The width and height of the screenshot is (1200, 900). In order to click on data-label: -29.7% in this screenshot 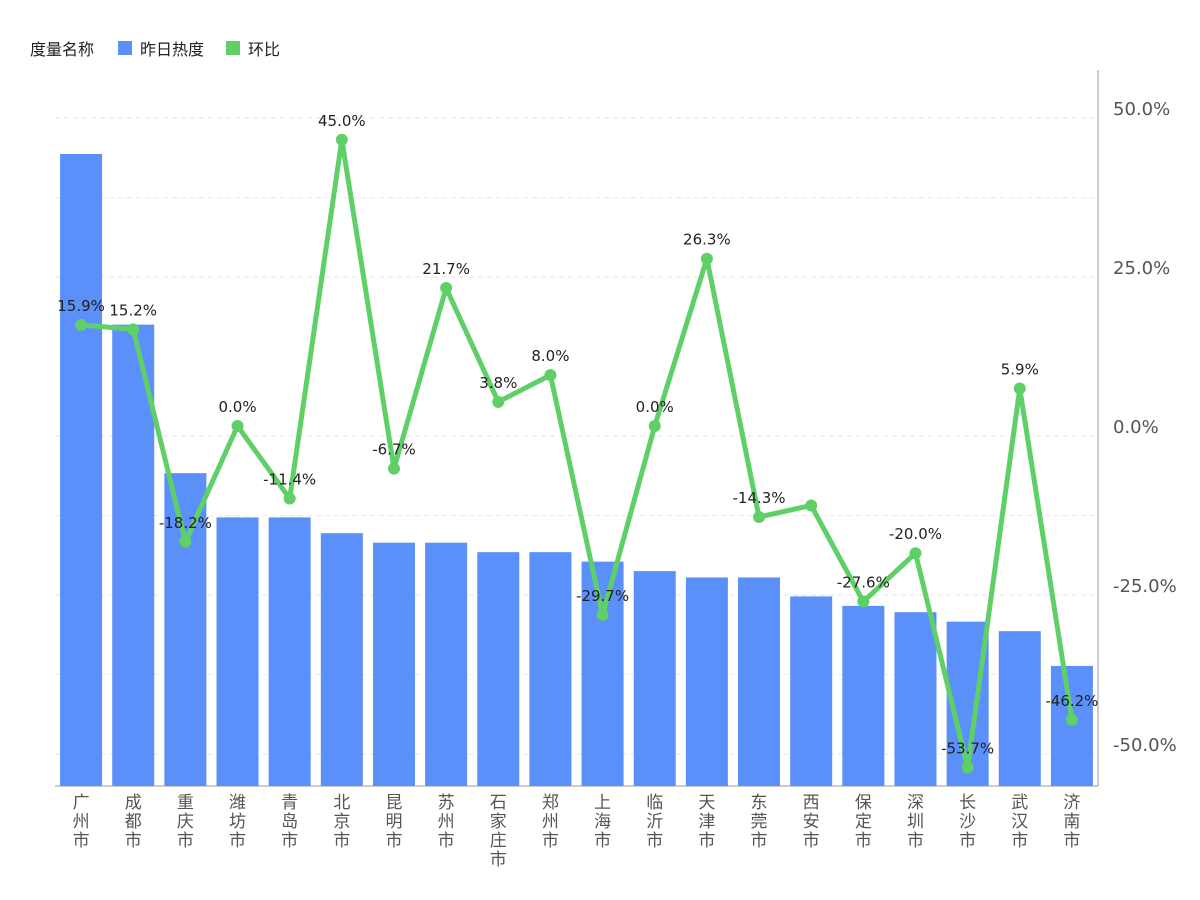, I will do `click(602, 596)`.